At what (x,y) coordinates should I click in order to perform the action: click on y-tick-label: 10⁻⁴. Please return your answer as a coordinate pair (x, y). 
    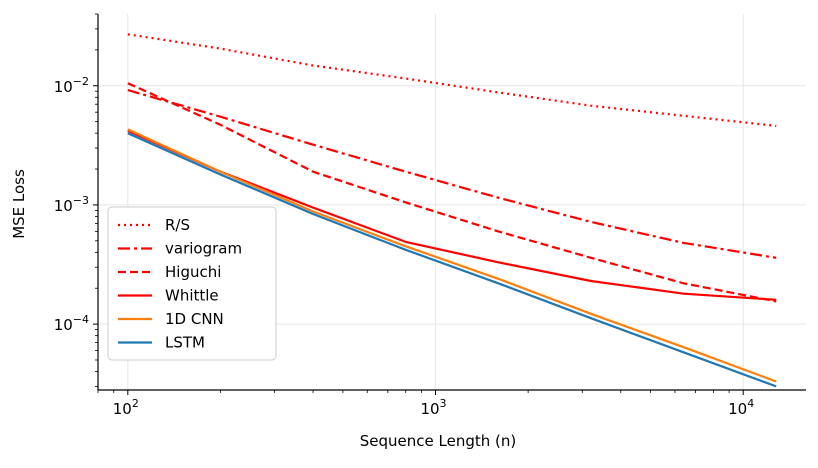
    Looking at the image, I should click on (71, 323).